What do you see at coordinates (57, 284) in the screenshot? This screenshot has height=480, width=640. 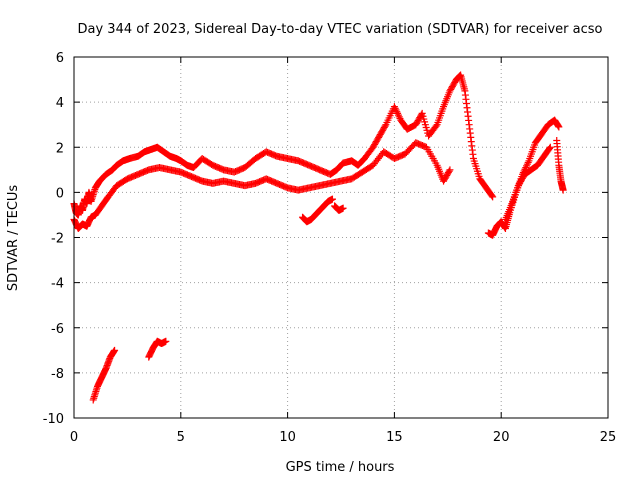 I see `y-tick-label: -4` at bounding box center [57, 284].